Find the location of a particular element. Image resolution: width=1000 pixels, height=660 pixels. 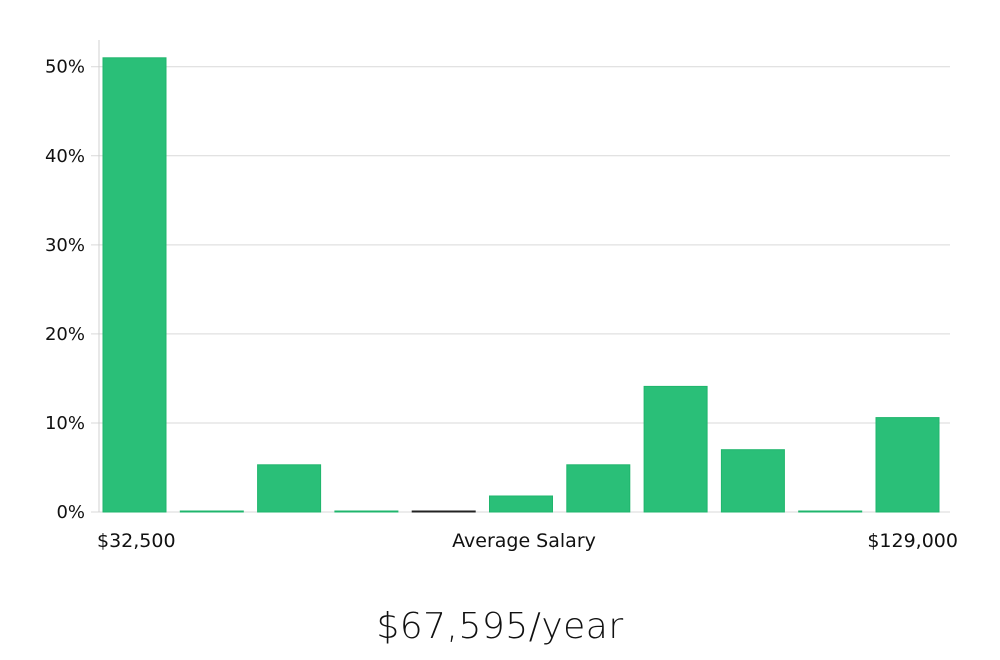

y-tick-label: 30% is located at coordinates (65, 245).